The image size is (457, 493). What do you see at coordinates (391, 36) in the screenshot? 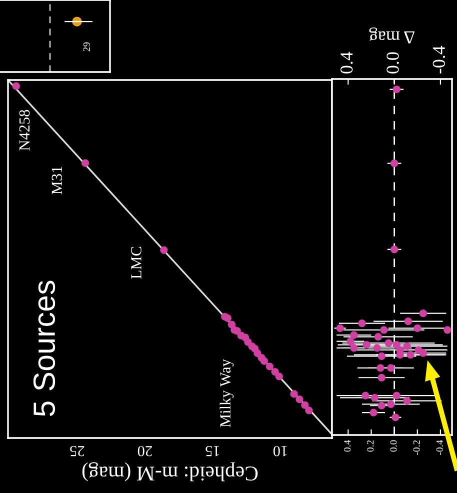
I see `x2-axis-title: Δ mag` at bounding box center [391, 36].